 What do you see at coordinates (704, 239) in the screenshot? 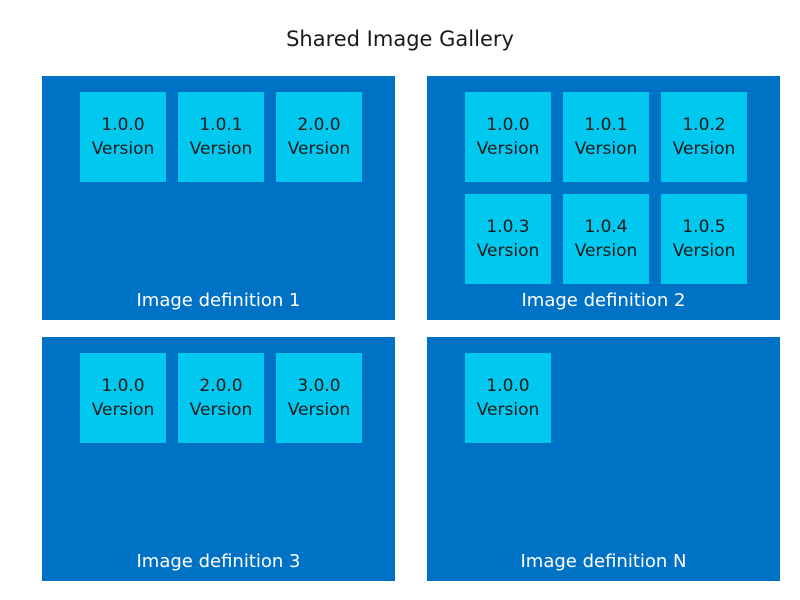
I see `version-box: 1.0.5 Version` at bounding box center [704, 239].